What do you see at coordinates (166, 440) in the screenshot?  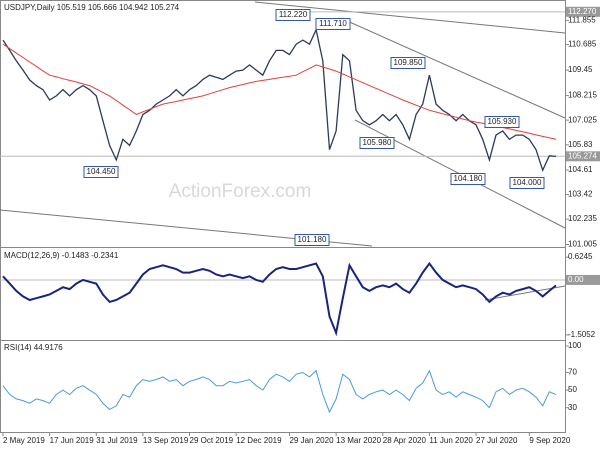 I see `x-tick-label: 13 Sep 2019` at bounding box center [166, 440].